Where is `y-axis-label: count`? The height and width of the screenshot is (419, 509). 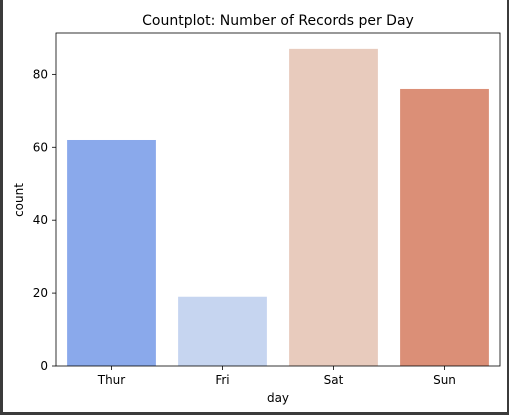
y-axis-label: count is located at coordinates (19, 200).